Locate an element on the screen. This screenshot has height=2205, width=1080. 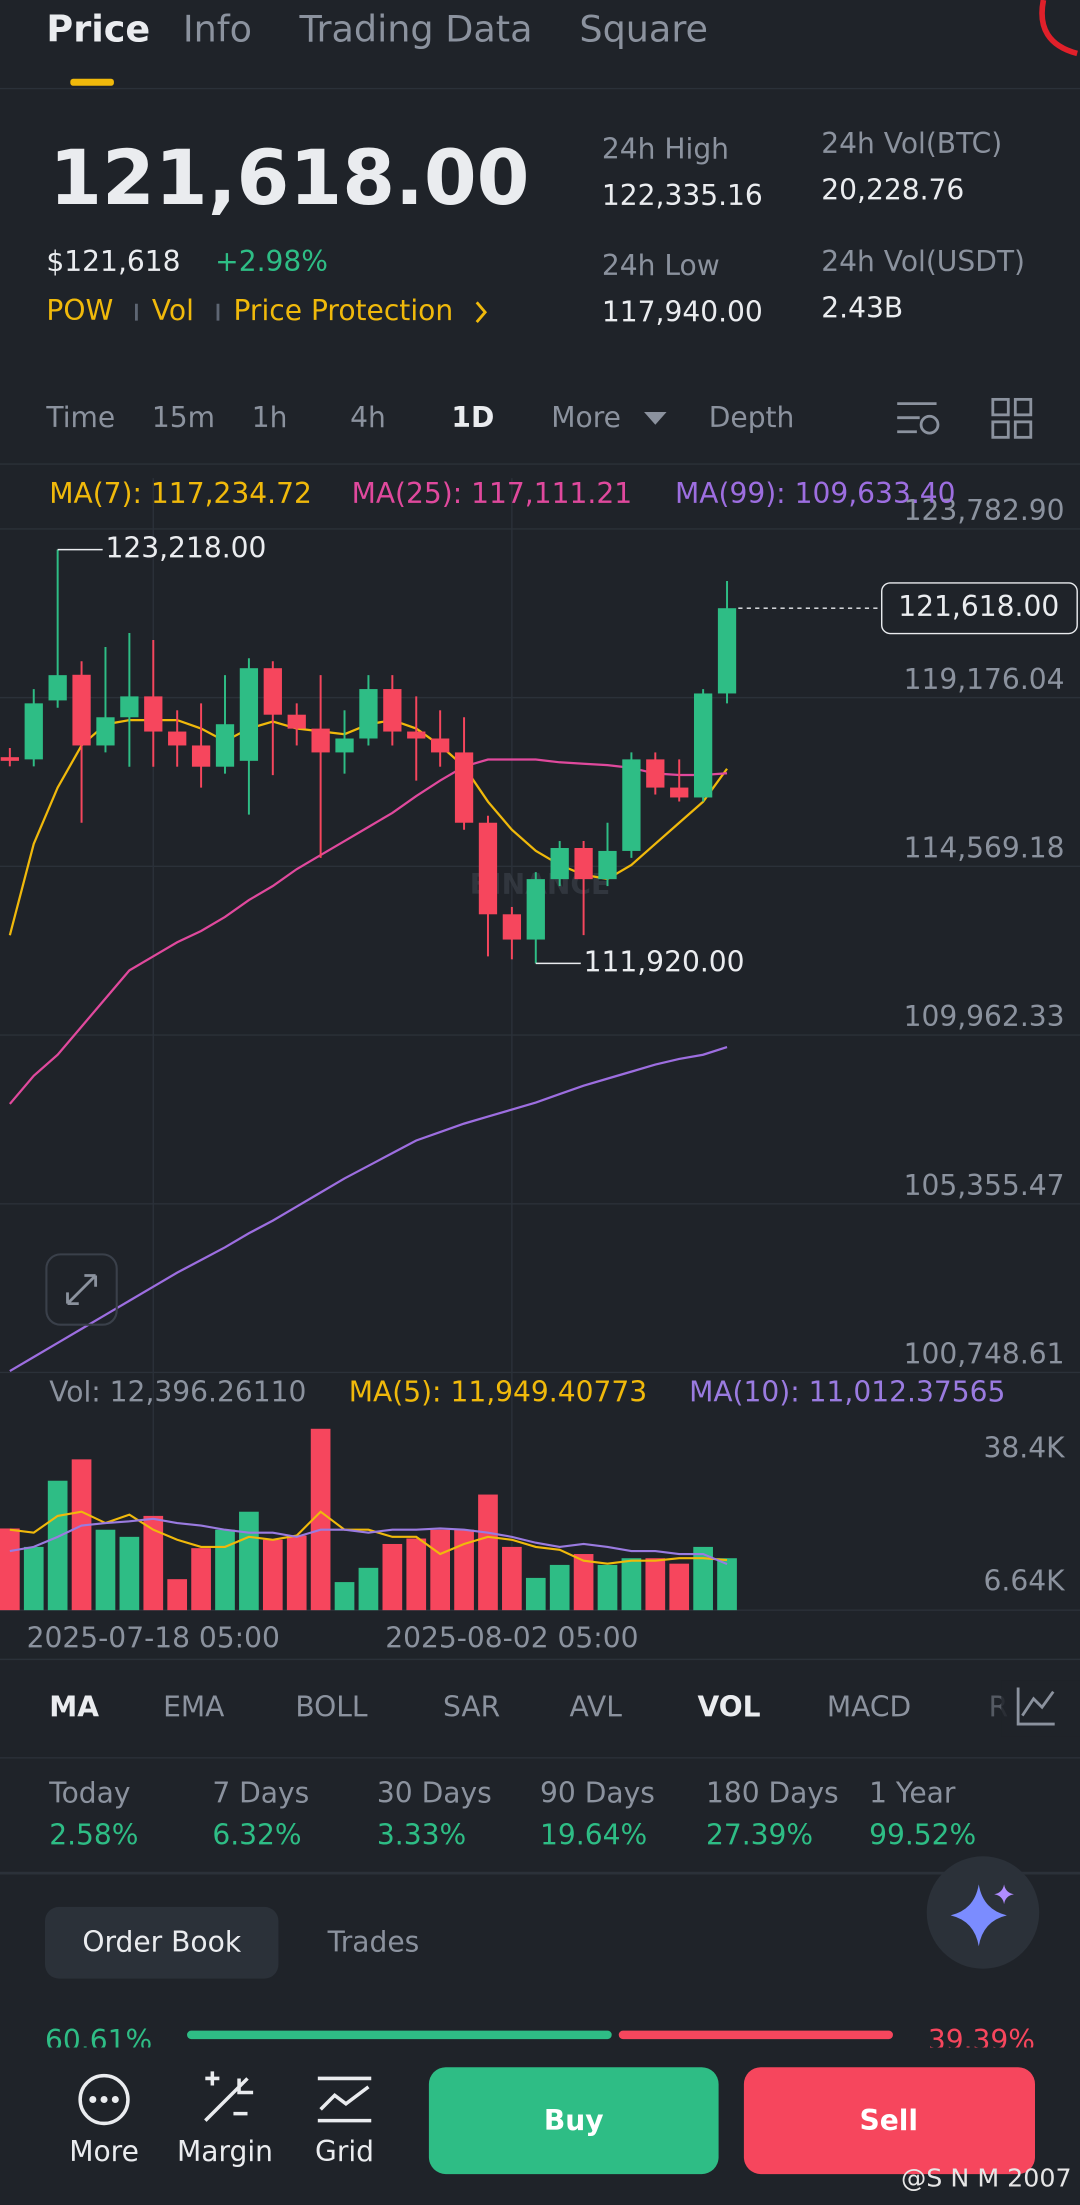
expand-button is located at coordinates (81, 1289).